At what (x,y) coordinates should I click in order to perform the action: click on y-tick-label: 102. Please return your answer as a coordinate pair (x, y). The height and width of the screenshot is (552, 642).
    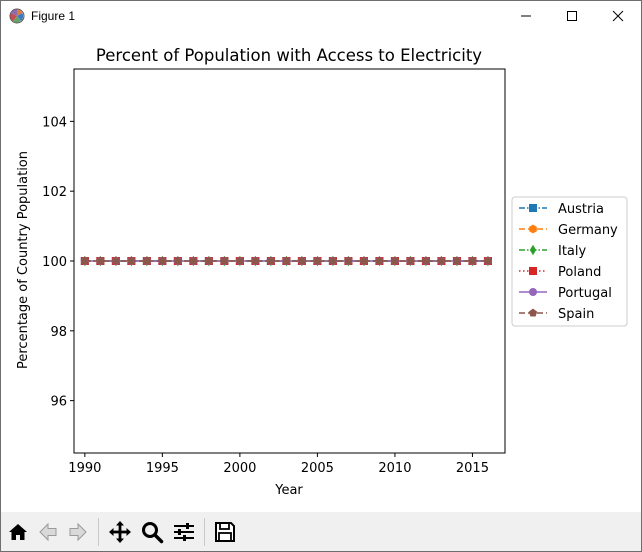
    Looking at the image, I should click on (54, 192).